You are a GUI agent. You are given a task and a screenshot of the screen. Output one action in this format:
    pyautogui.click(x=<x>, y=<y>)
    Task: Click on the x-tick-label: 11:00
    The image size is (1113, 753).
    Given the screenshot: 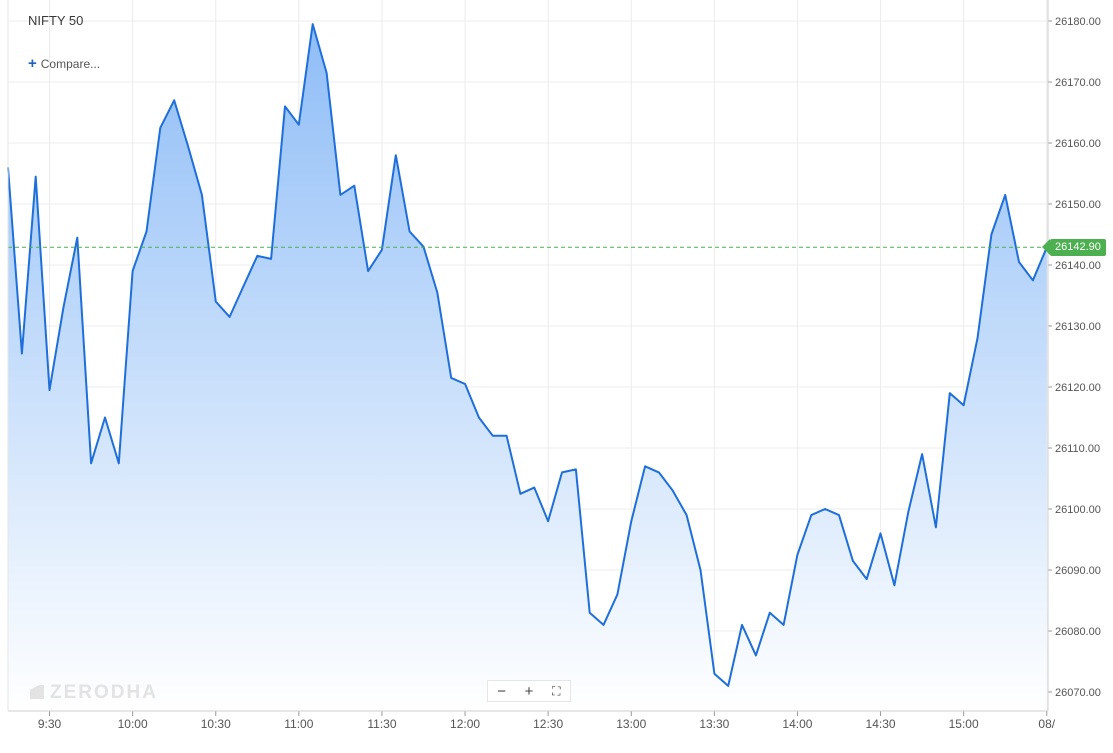 What is the action you would take?
    pyautogui.click(x=298, y=724)
    